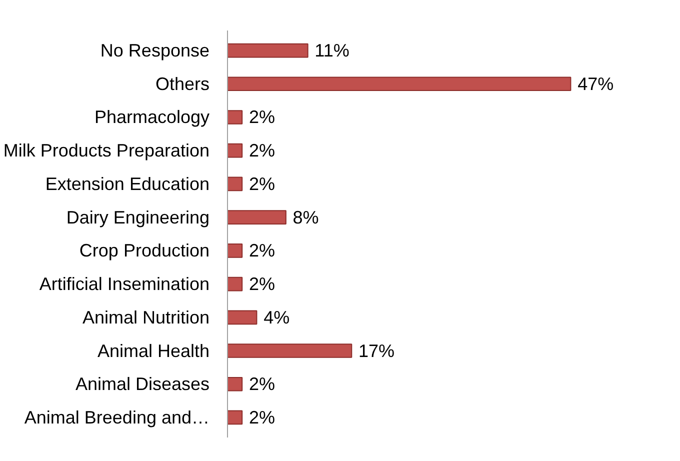  Describe the element at coordinates (305, 217) in the screenshot. I see `data-label: 8%` at that location.